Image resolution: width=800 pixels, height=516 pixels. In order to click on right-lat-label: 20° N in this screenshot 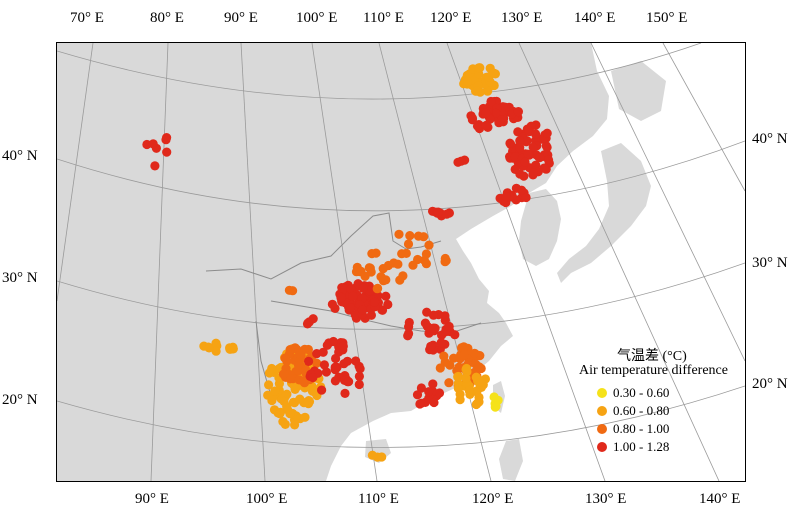, I will do `click(770, 384)`.